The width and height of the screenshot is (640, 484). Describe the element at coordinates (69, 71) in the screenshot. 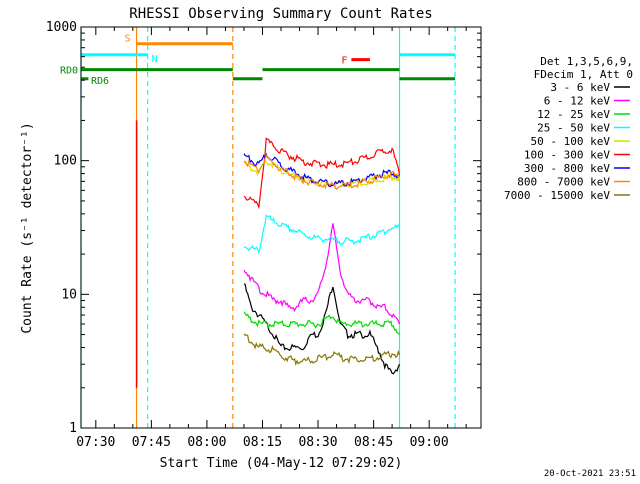

I see `flag-label-rd0: RD0` at that location.